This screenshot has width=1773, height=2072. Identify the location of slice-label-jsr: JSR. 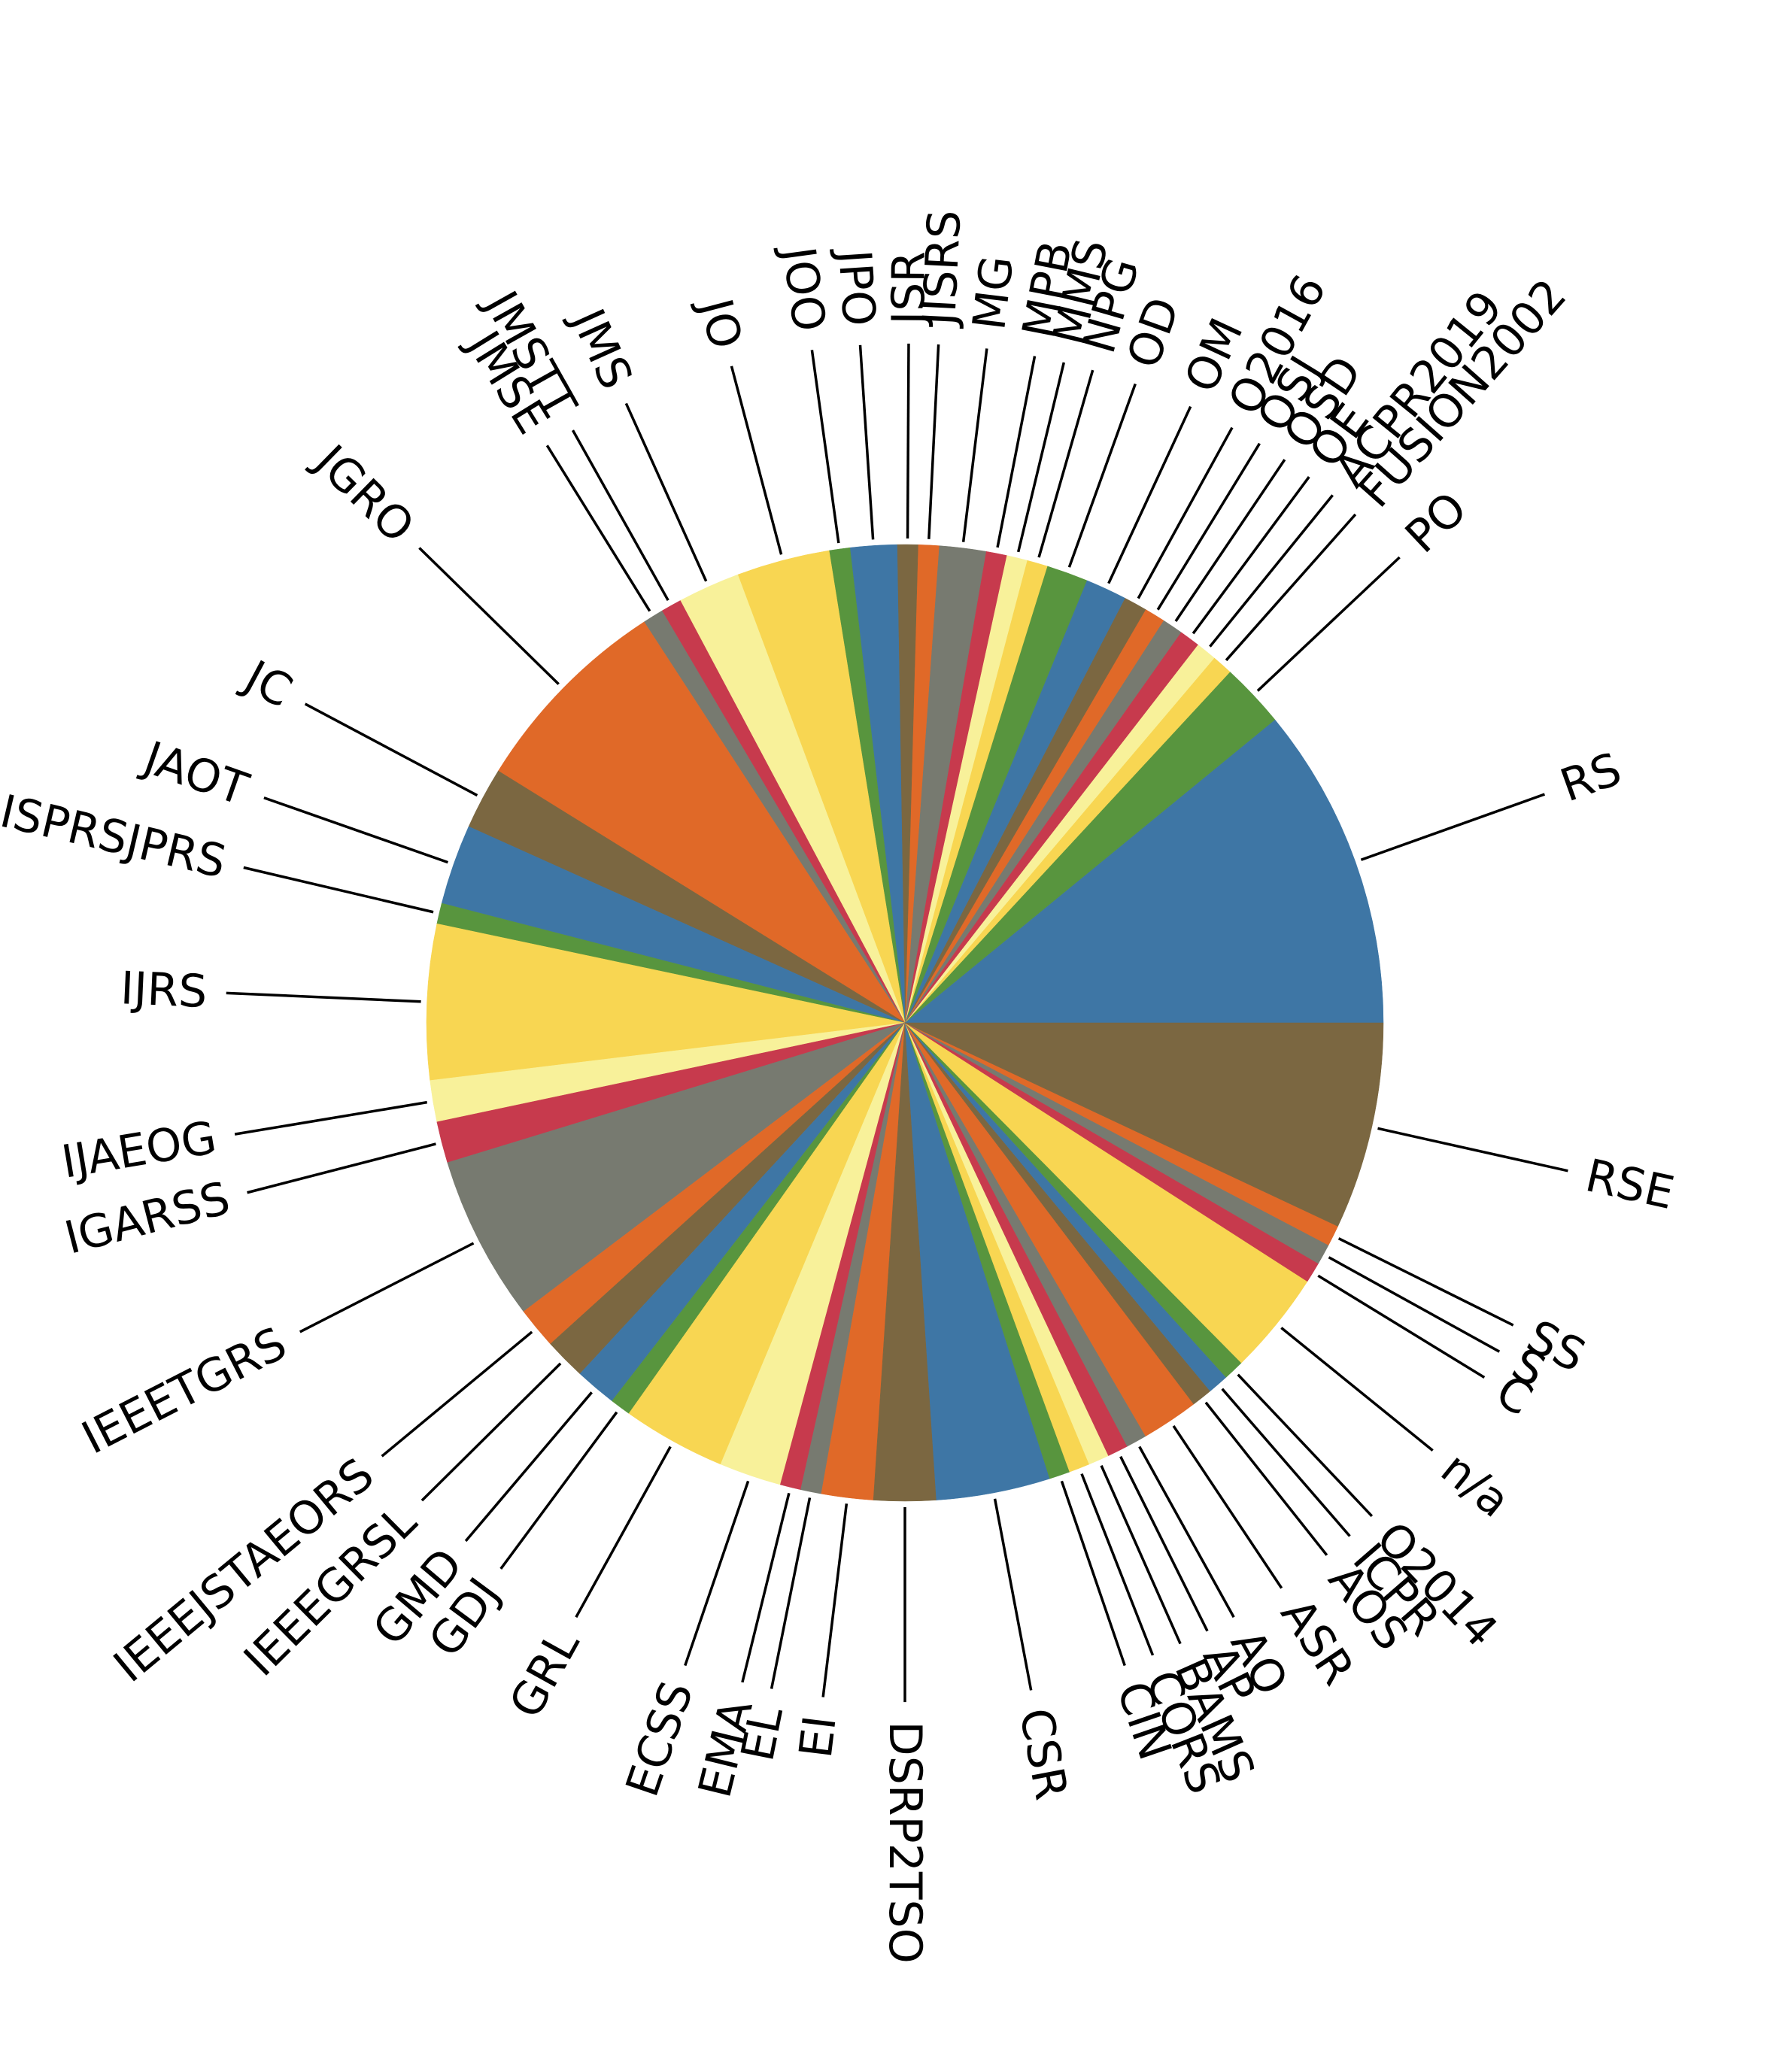
(909, 289).